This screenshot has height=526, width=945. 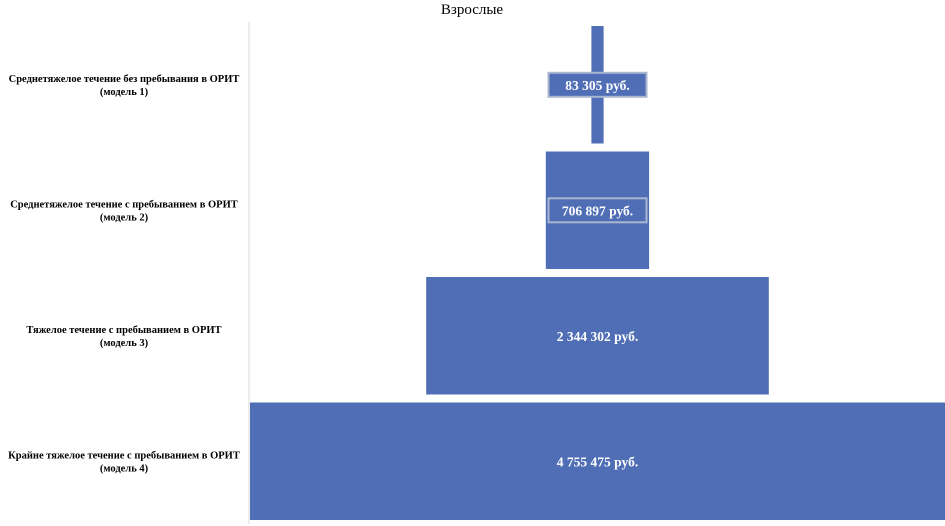 I want to click on category-label-model-3-line-1: Тяжелое течение с пребыванием в ОРИТ, so click(x=123, y=330).